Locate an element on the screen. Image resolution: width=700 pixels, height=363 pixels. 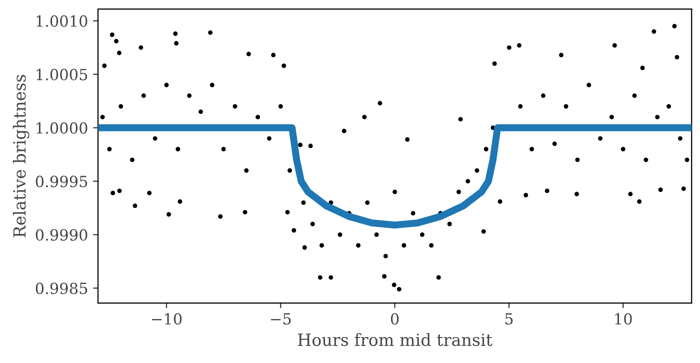
x-tick-label: 5 is located at coordinates (509, 319).